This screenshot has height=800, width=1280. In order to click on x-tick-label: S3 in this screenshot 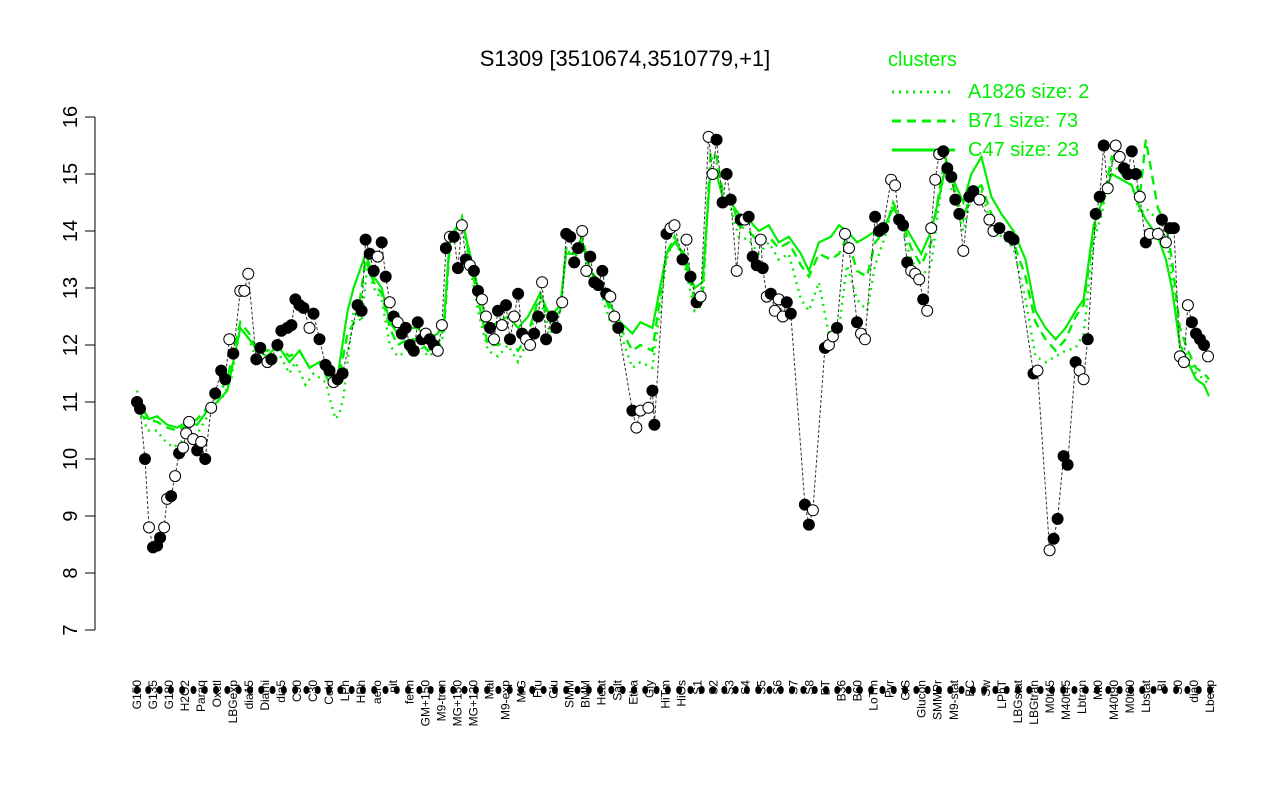, I will do `click(730, 687)`.